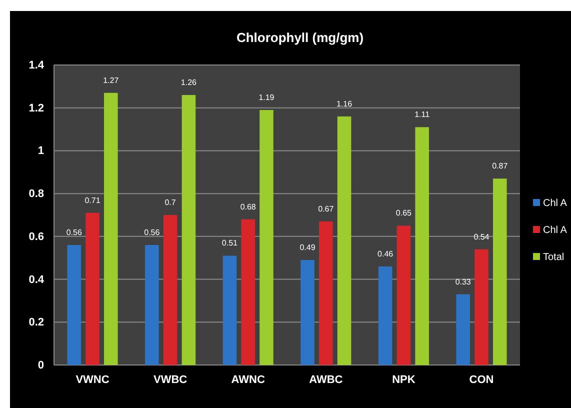  What do you see at coordinates (36, 194) in the screenshot?
I see `y-tick-label: 0.8` at bounding box center [36, 194].